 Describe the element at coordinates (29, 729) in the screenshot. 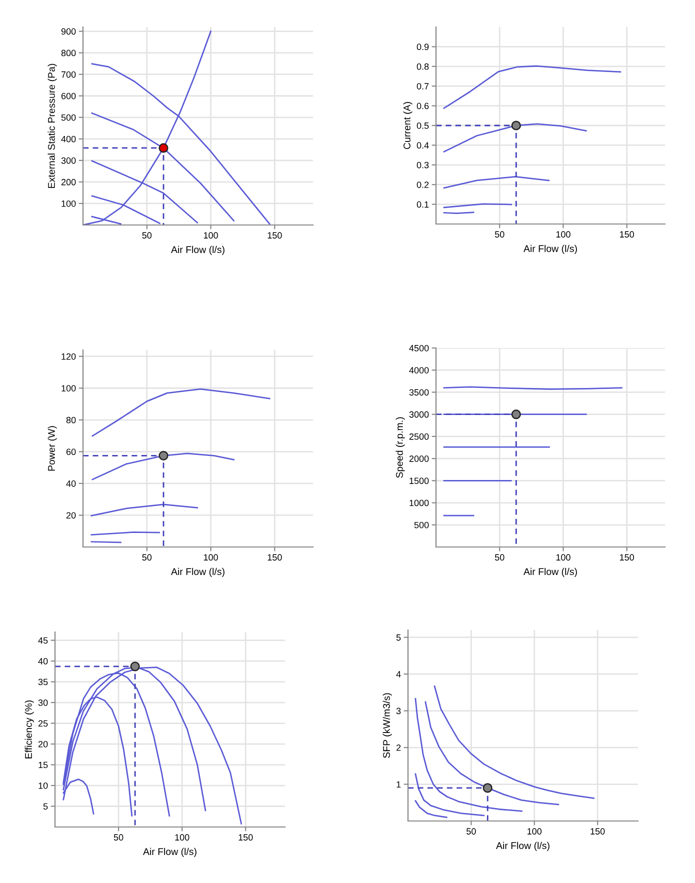

I see `y-axis-title: Efficiency (%)` at that location.